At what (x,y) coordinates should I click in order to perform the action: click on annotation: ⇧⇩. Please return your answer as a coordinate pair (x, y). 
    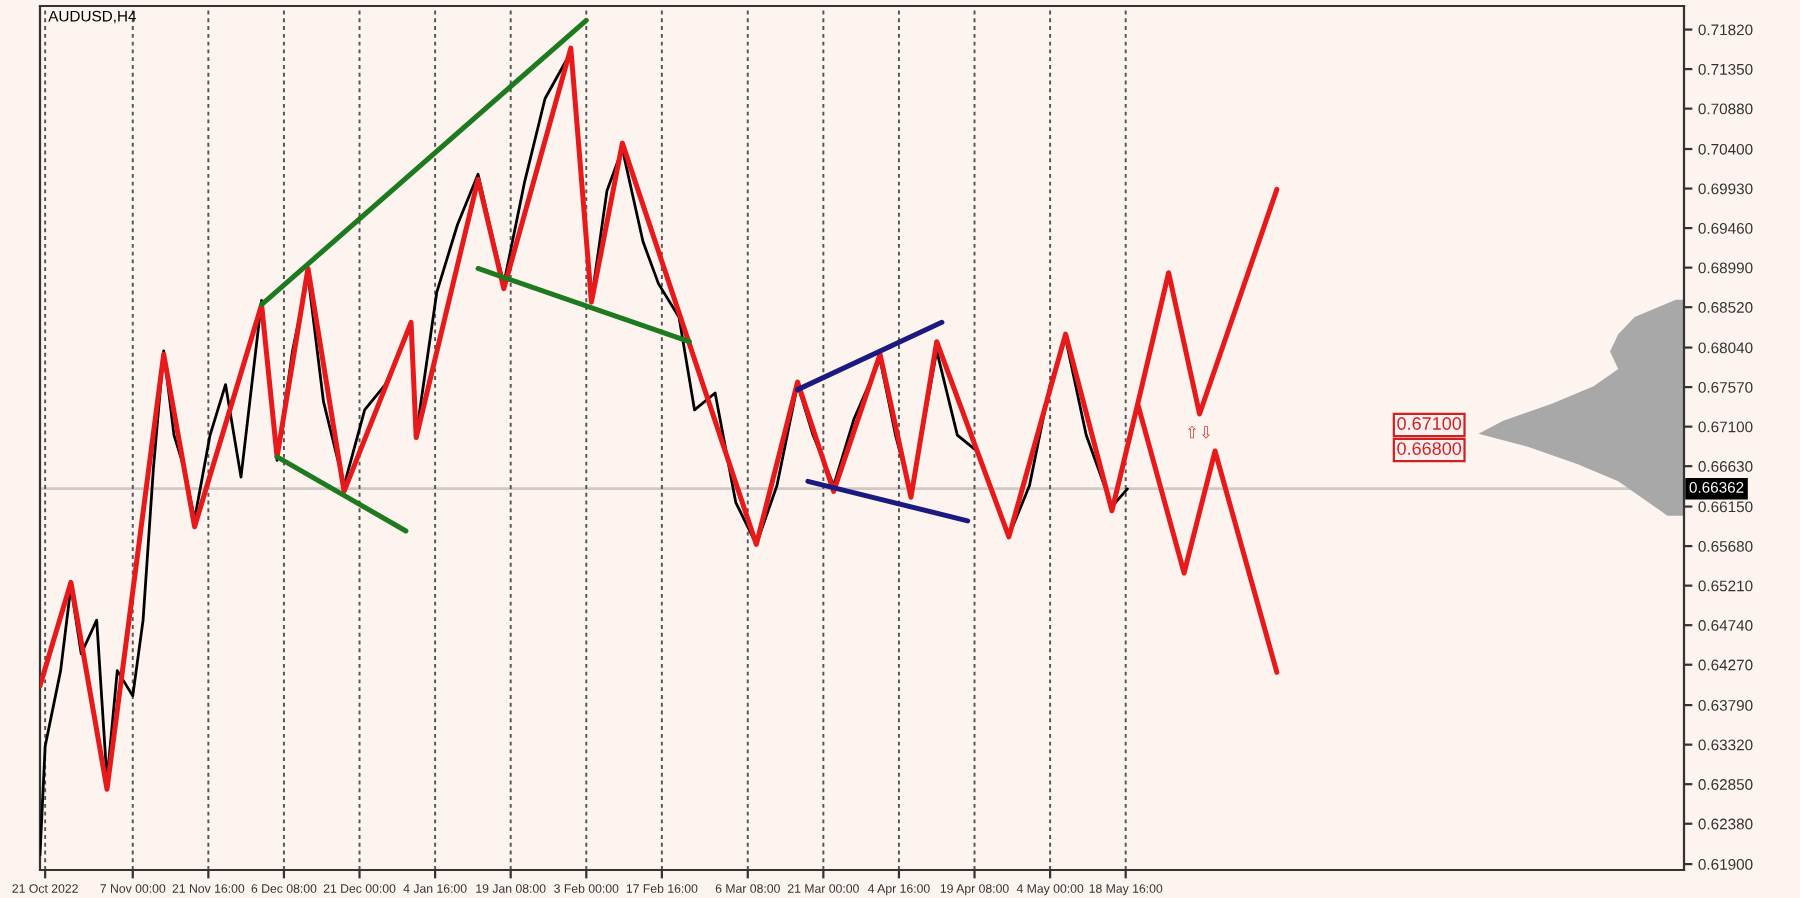
    Looking at the image, I should click on (1199, 432).